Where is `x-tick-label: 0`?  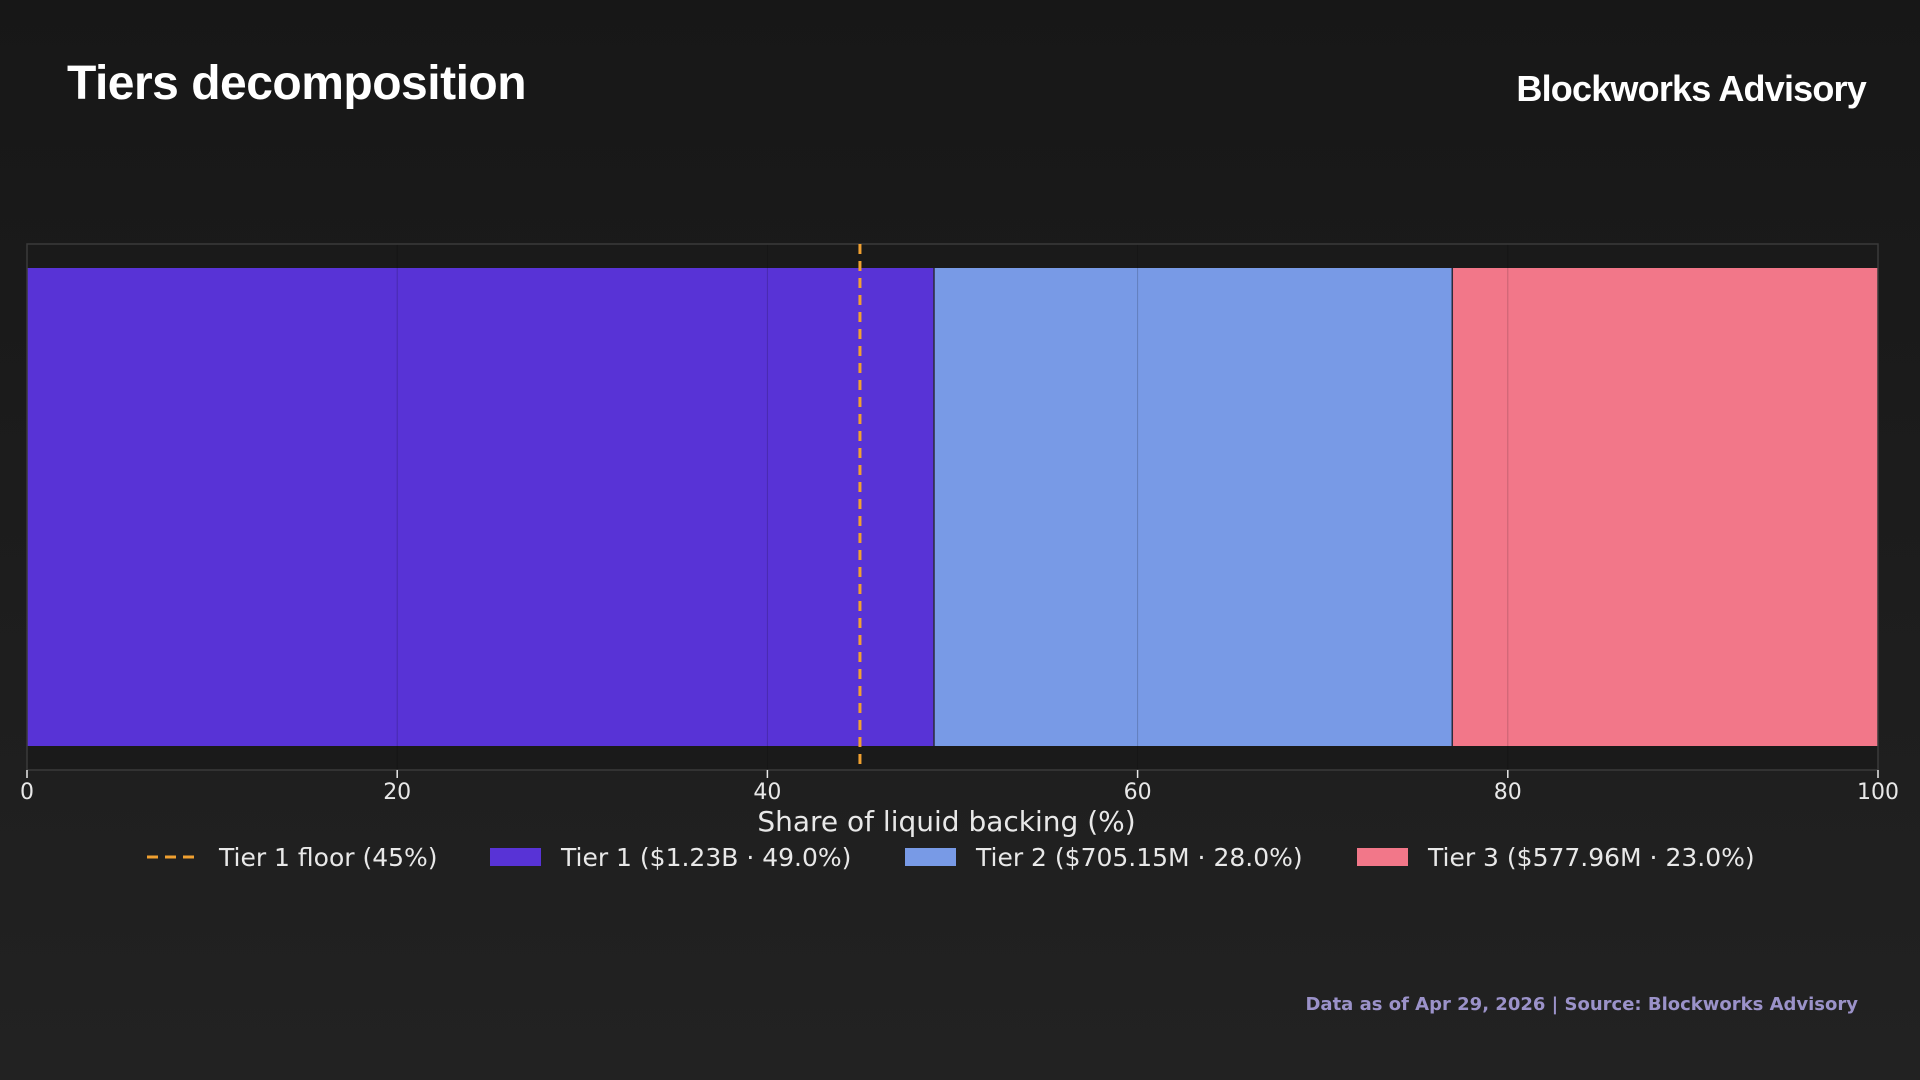
x-tick-label: 0 is located at coordinates (27, 792).